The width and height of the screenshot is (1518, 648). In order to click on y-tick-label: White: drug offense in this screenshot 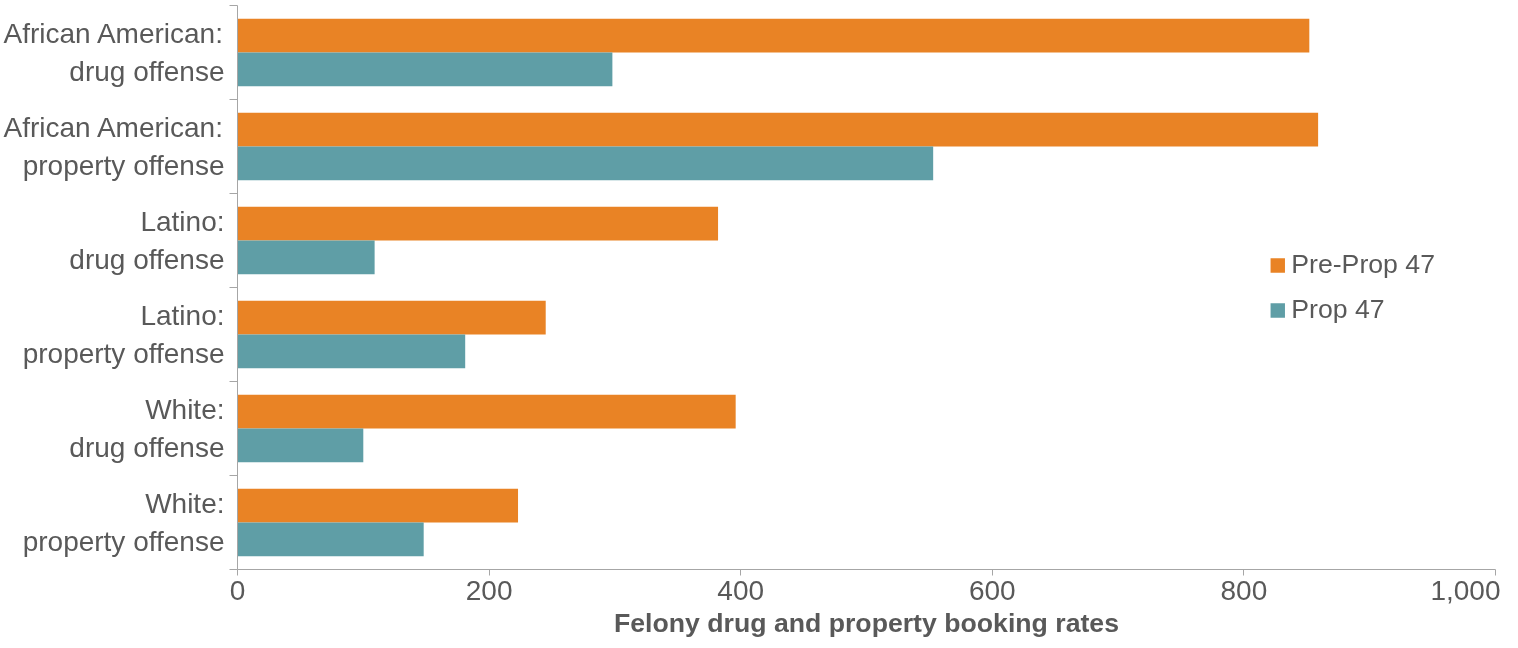, I will do `click(147, 428)`.